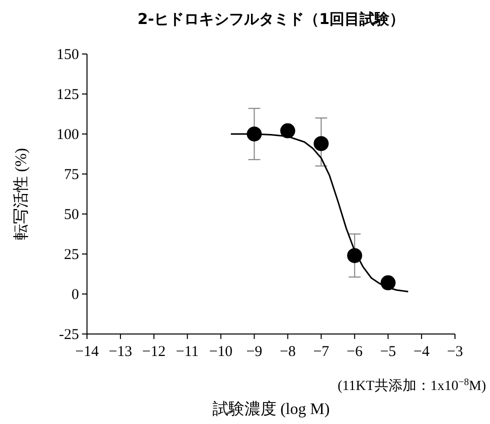  What do you see at coordinates (71, 255) in the screenshot?
I see `y-tick-label: 25` at bounding box center [71, 255].